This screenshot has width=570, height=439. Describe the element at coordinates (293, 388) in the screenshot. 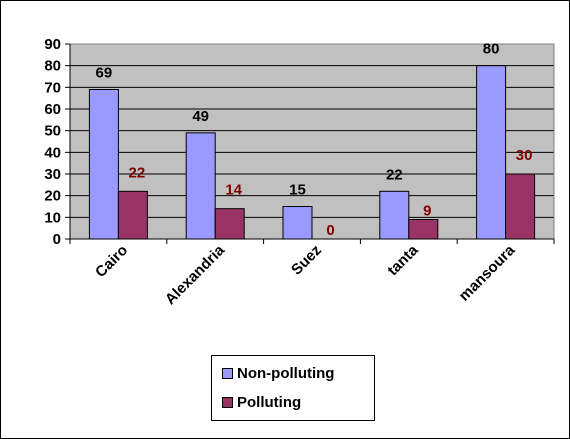

I see `legend: Non-polluting Polluting` at that location.